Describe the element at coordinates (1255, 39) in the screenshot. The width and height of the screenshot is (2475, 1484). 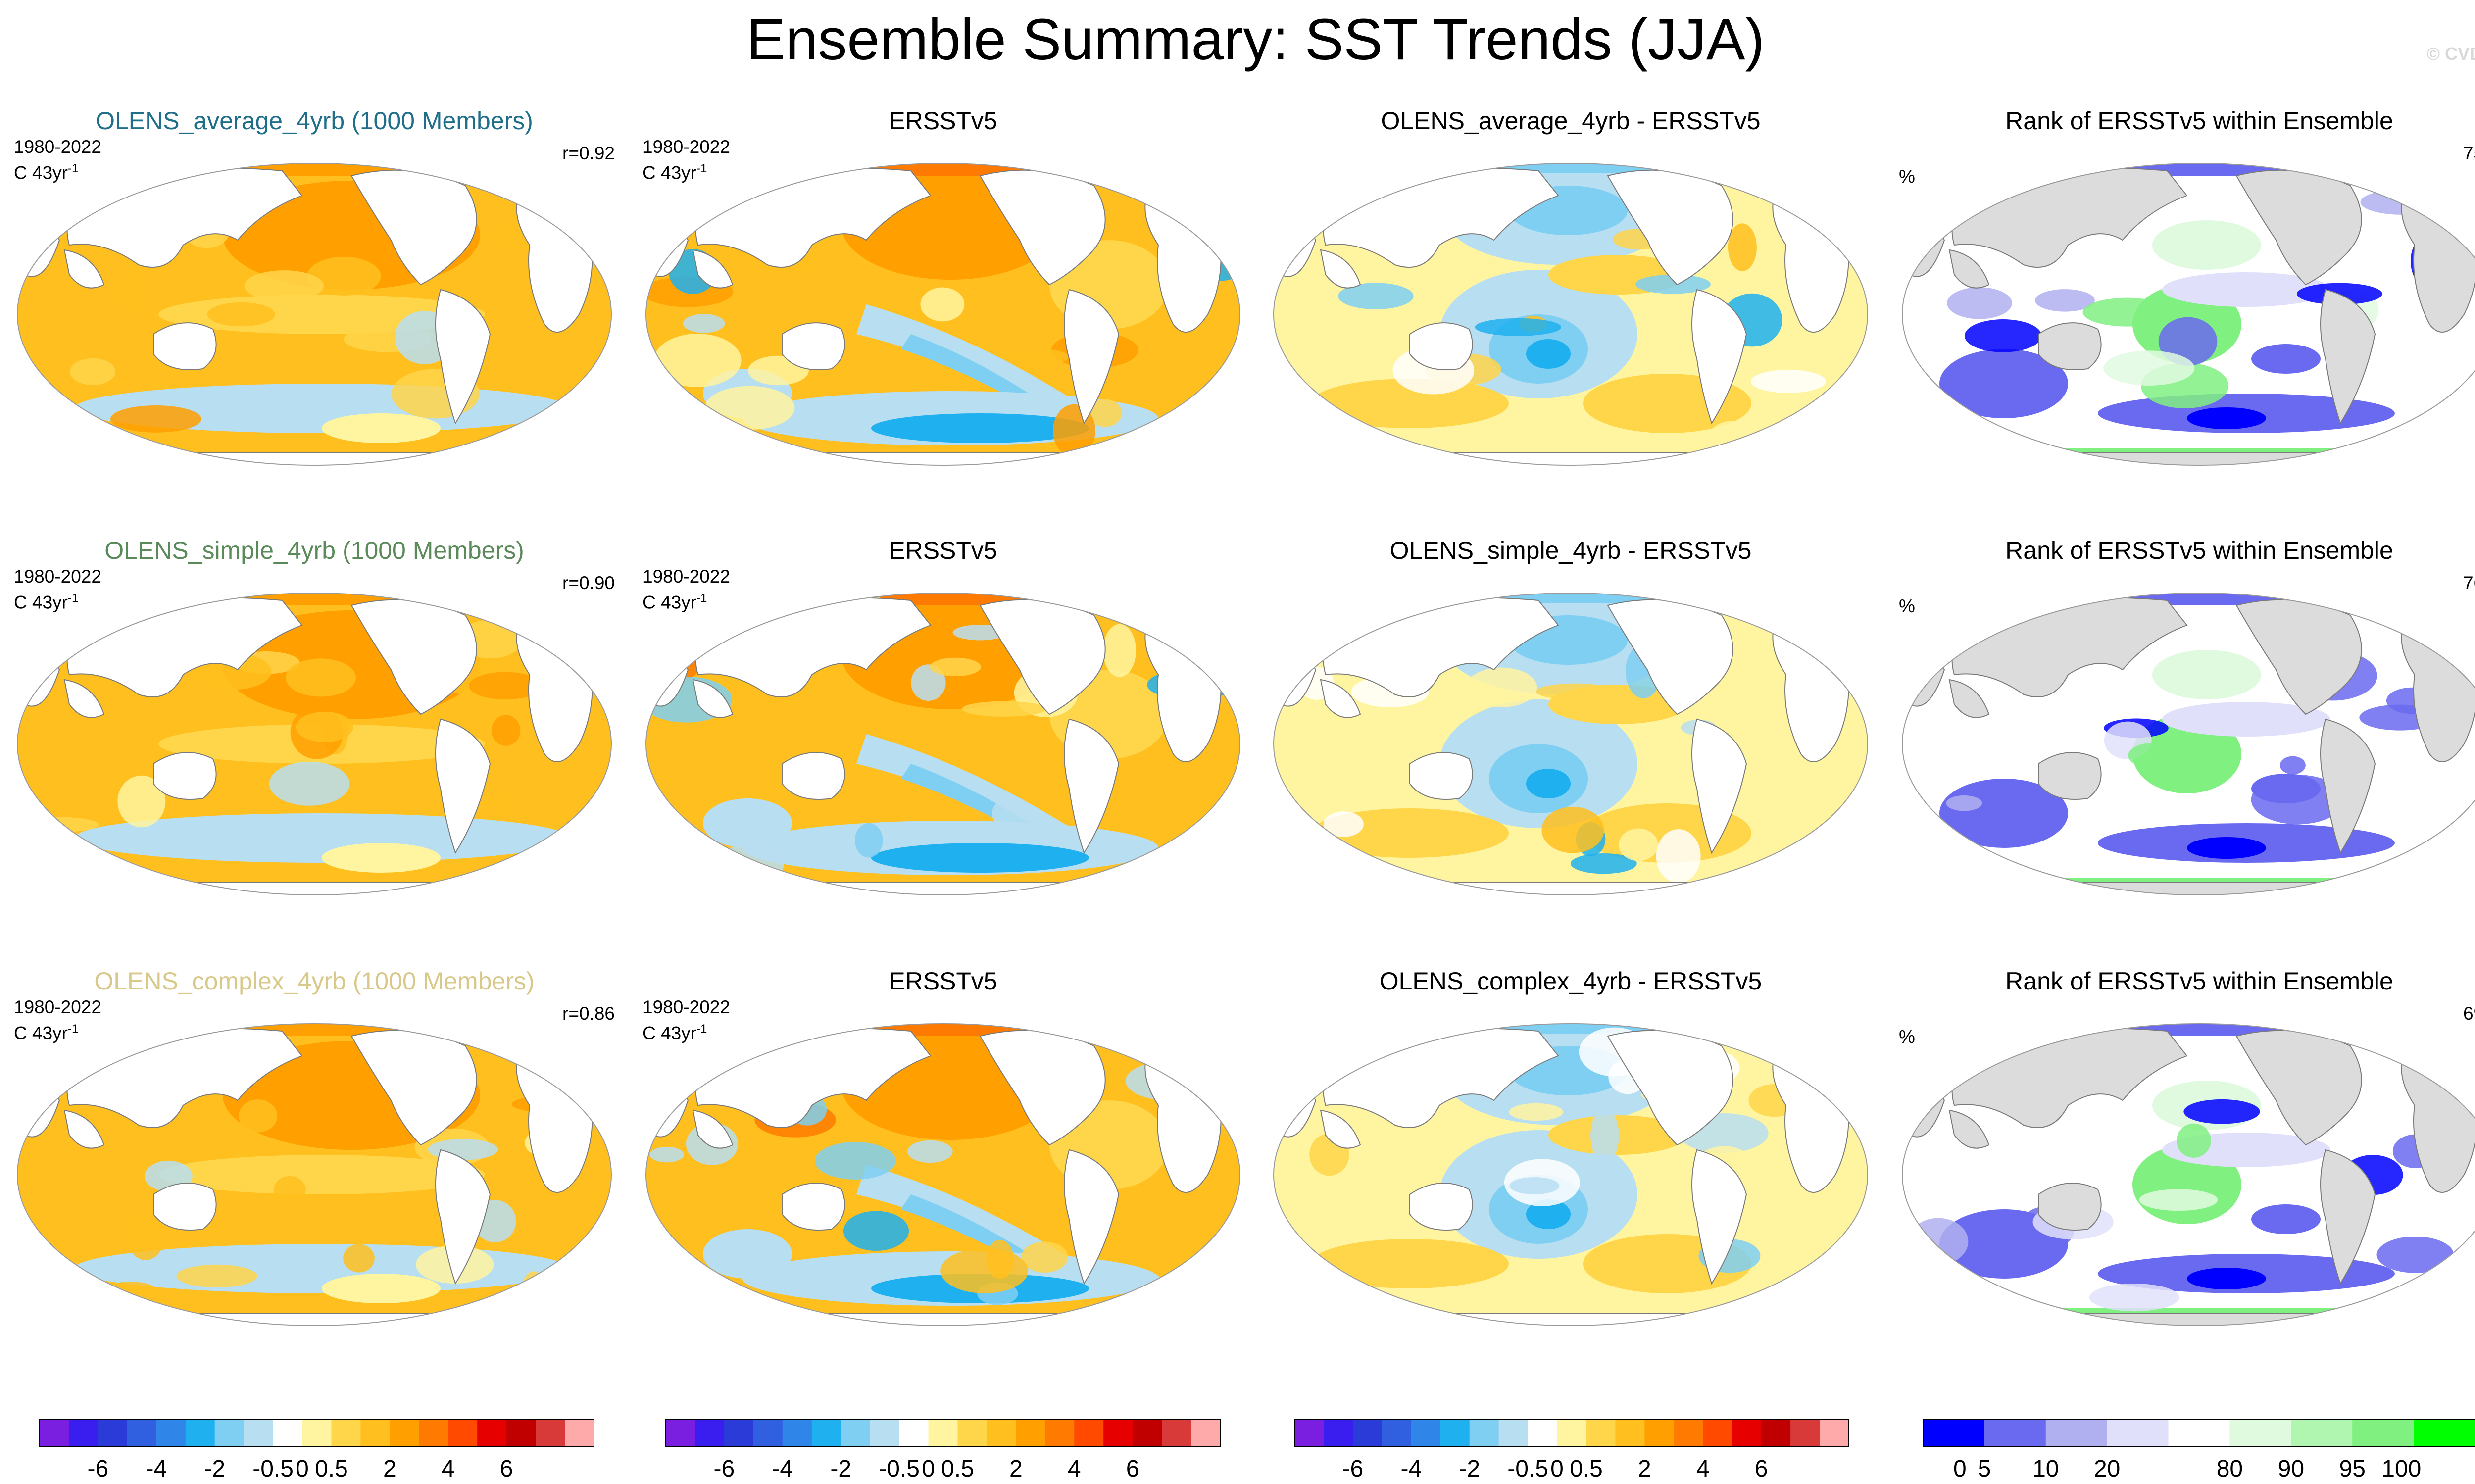
I see `figure-title: Ensemble Summary: SST Trends (JJA)` at that location.